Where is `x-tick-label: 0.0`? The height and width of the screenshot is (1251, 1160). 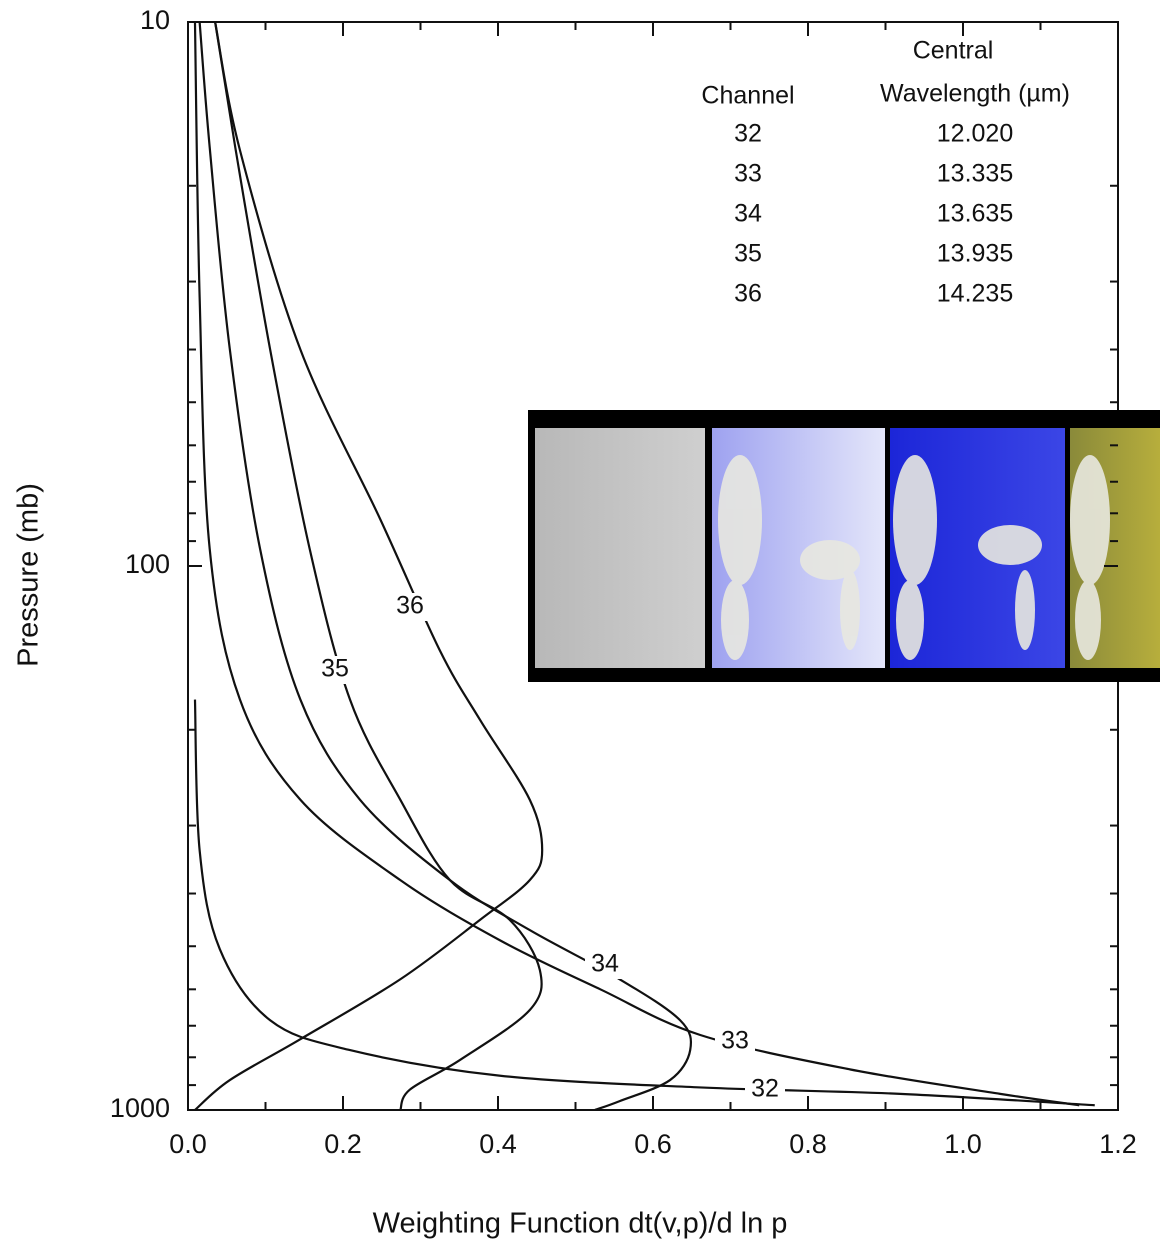 x-tick-label: 0.0 is located at coordinates (188, 1144).